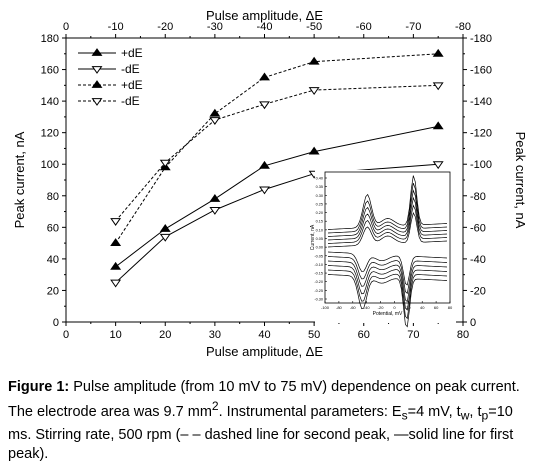 The width and height of the screenshot is (535, 464). What do you see at coordinates (394, 307) in the screenshot?
I see `inset-x-tick-label: 0` at bounding box center [394, 307].